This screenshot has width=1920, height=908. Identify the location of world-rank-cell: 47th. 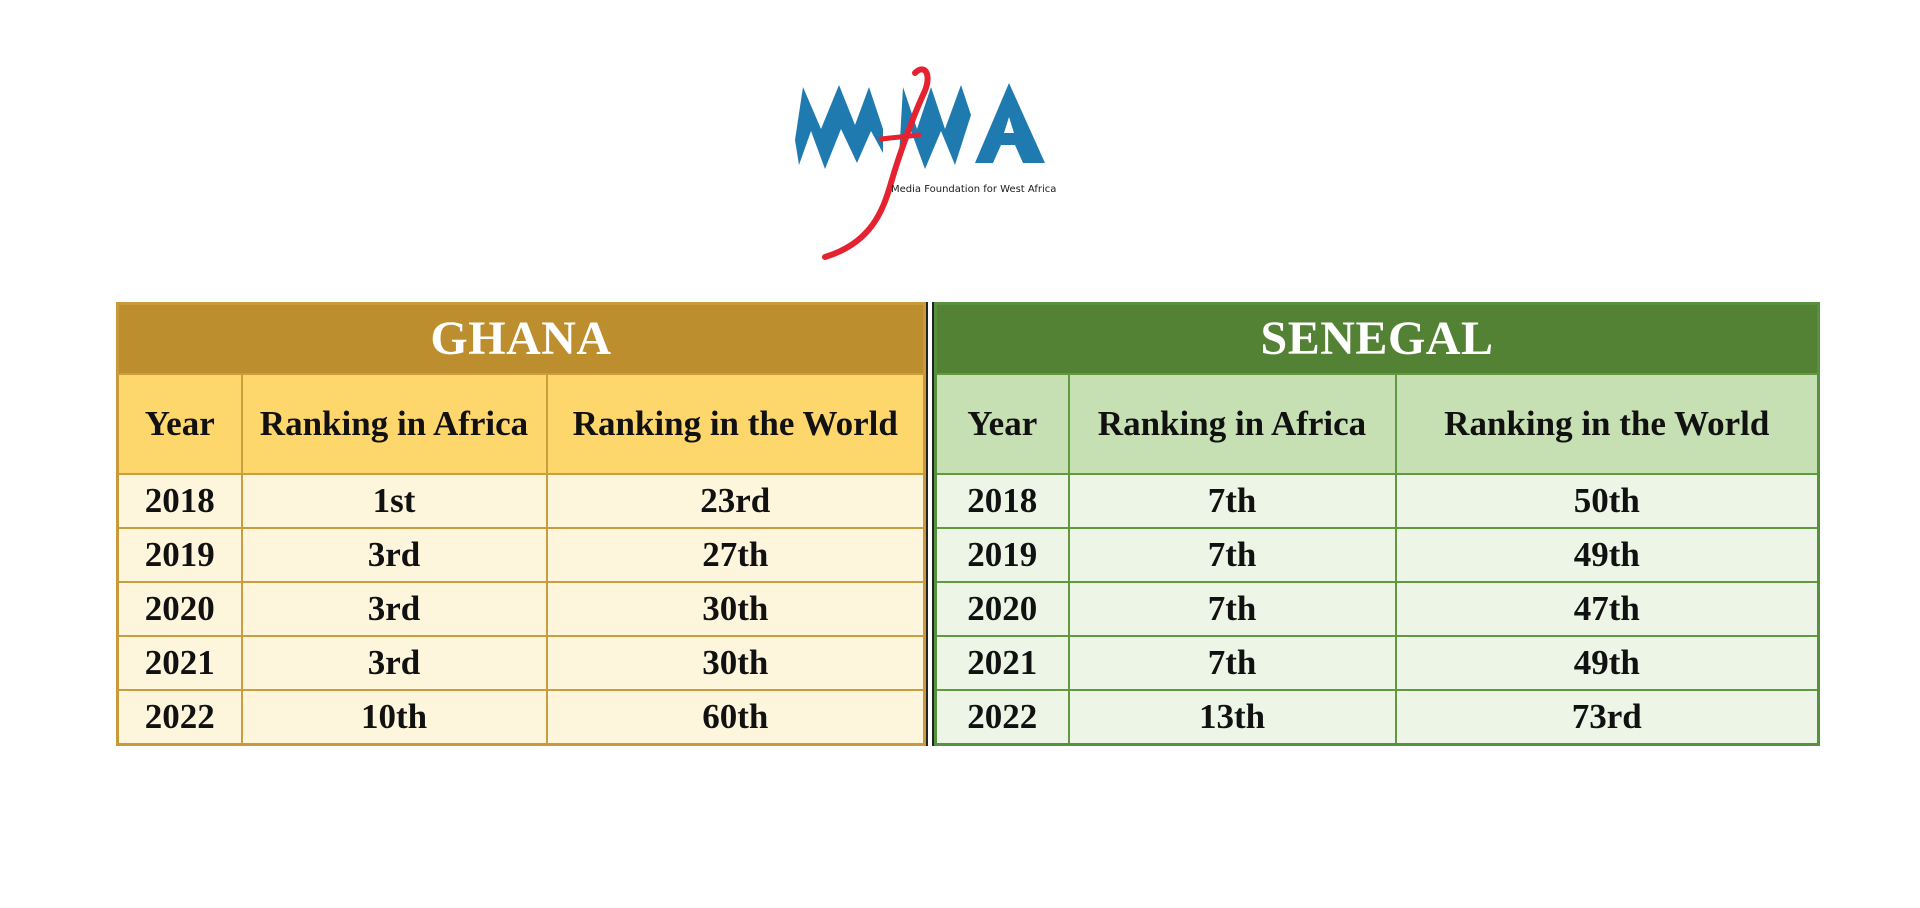
(1607, 609).